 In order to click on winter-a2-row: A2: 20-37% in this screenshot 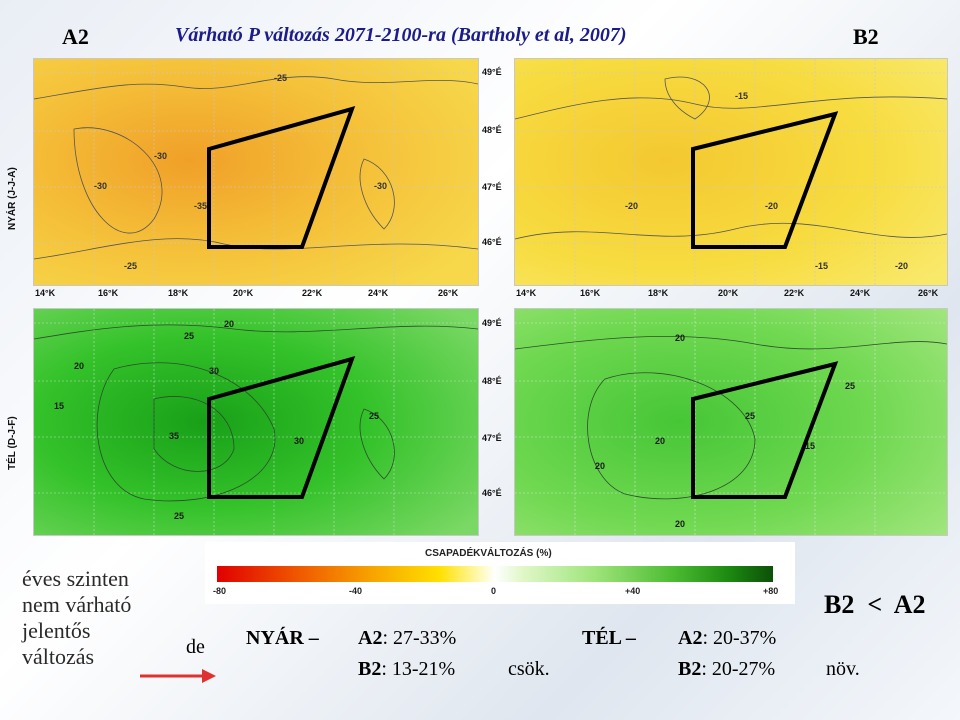, I will do `click(727, 638)`.